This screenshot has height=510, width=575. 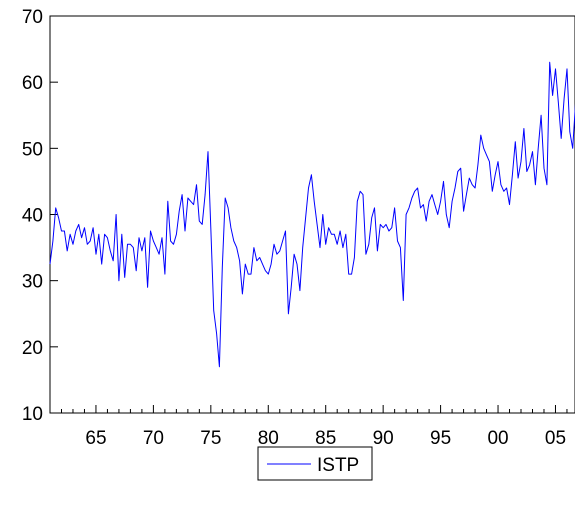 What do you see at coordinates (32, 216) in the screenshot?
I see `y-tick-label: 40` at bounding box center [32, 216].